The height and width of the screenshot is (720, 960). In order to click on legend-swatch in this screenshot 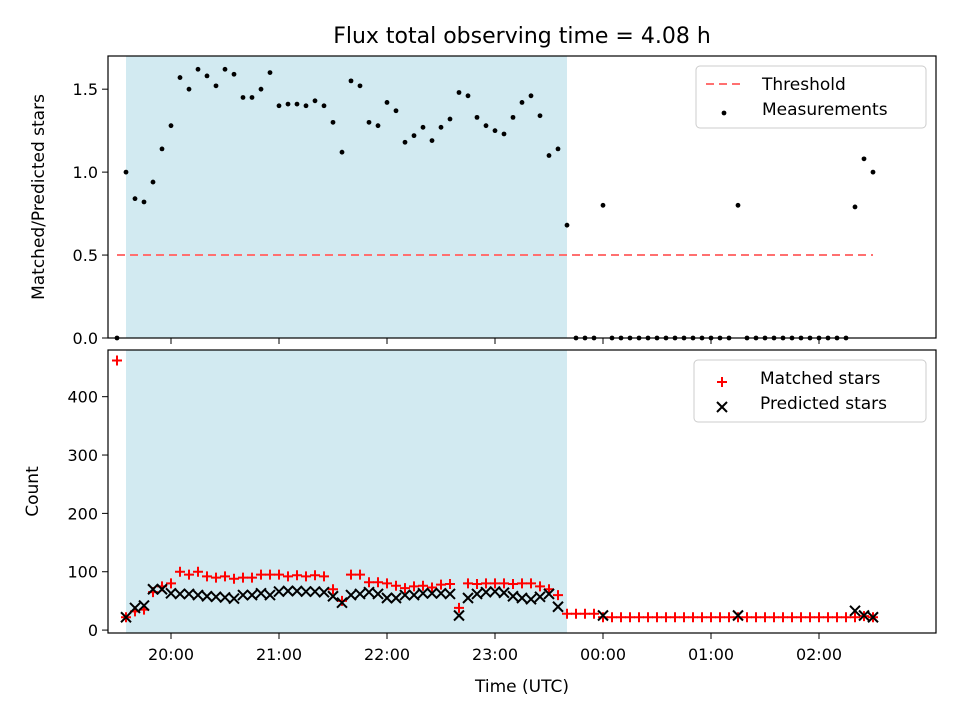, I will do `click(722, 382)`.